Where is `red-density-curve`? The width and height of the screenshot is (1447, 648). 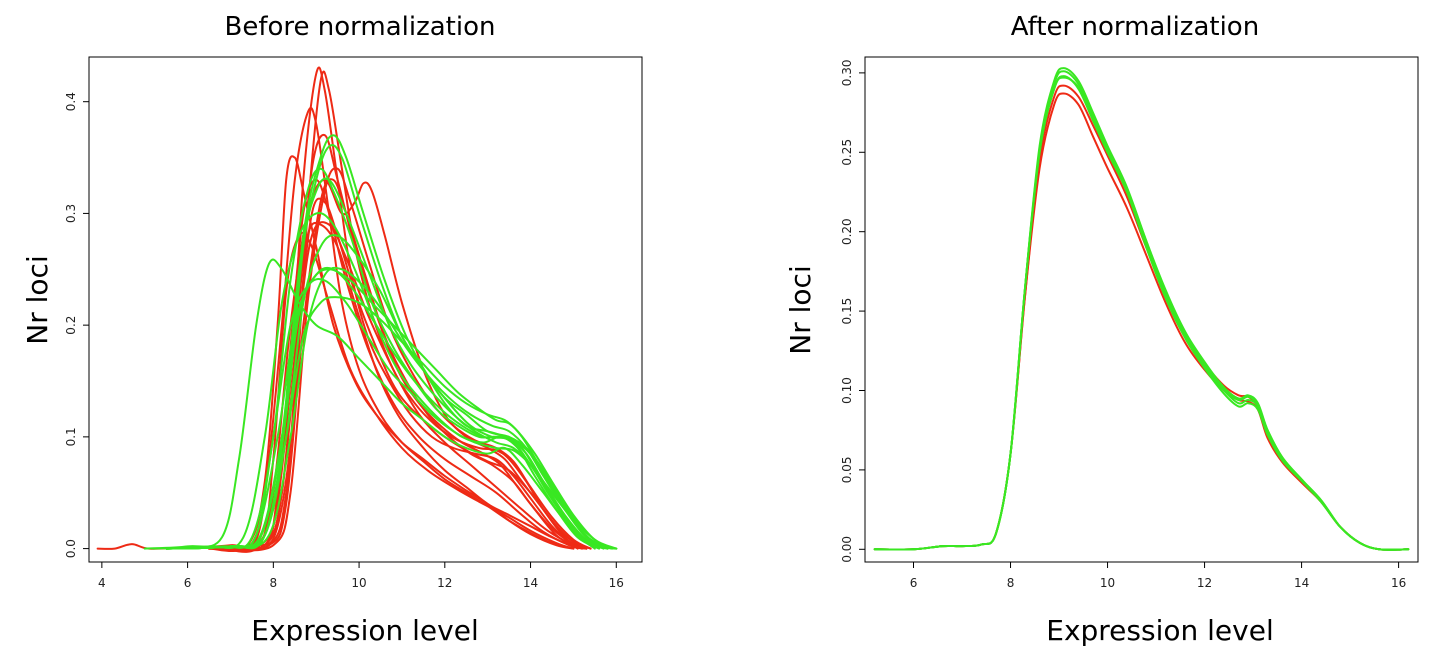
red-density-curve is located at coordinates (404, 364).